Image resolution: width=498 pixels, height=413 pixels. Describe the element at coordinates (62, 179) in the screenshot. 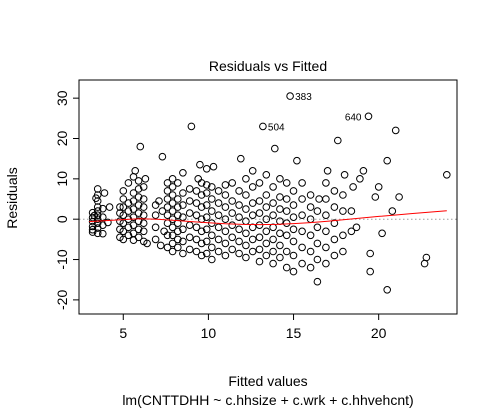

I see `y-tick-label: 10` at that location.